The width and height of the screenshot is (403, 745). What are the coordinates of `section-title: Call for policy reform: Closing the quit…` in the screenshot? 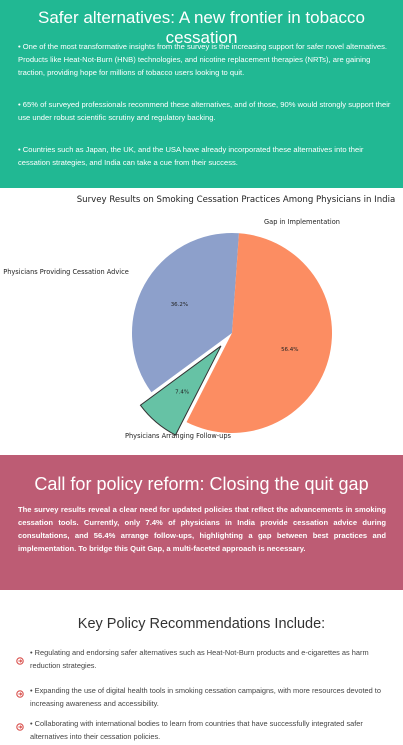 It's located at (201, 484).